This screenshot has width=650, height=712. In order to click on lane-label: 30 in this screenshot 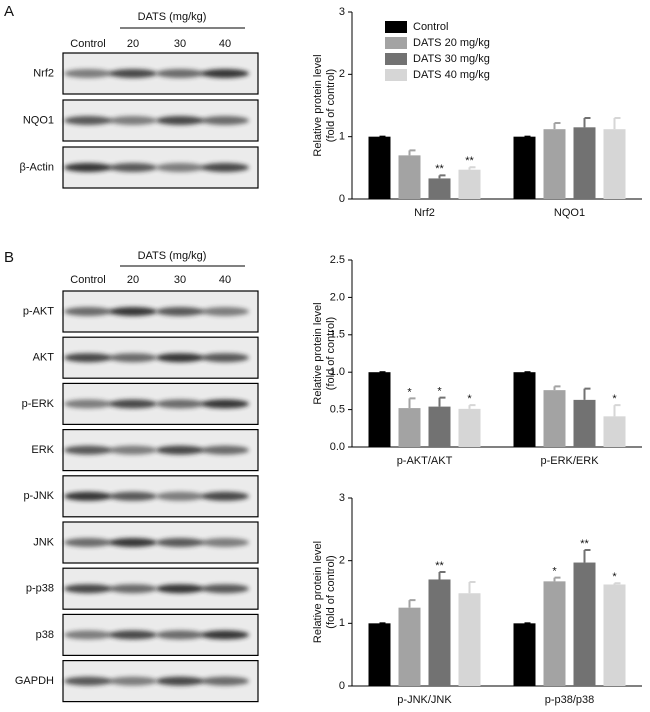, I will do `click(180, 44)`.